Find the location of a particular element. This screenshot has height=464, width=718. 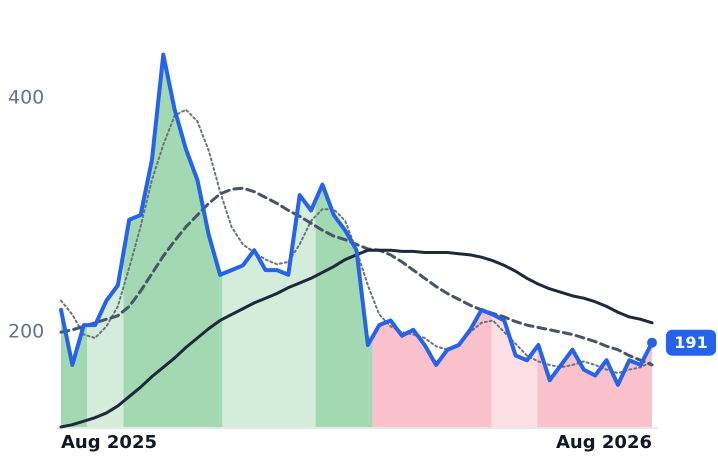

x-tick-label: Aug 2026 is located at coordinates (604, 442).